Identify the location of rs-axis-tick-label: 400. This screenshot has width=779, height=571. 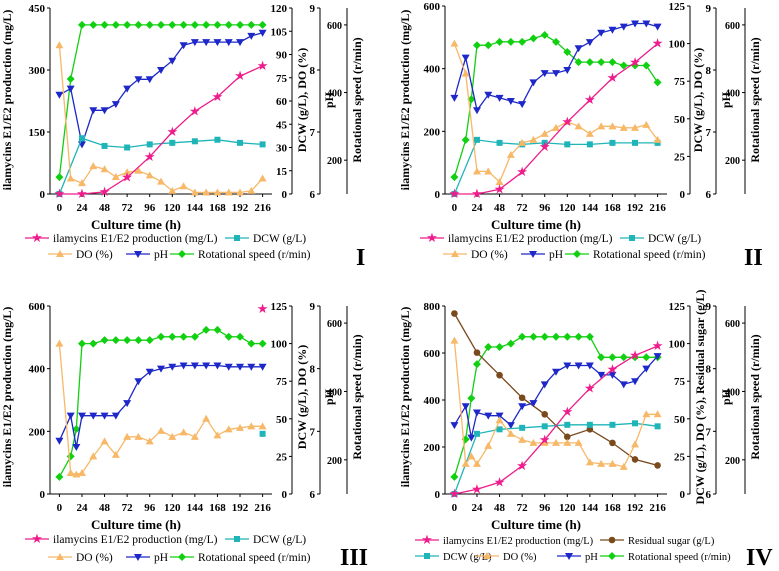
(334, 392).